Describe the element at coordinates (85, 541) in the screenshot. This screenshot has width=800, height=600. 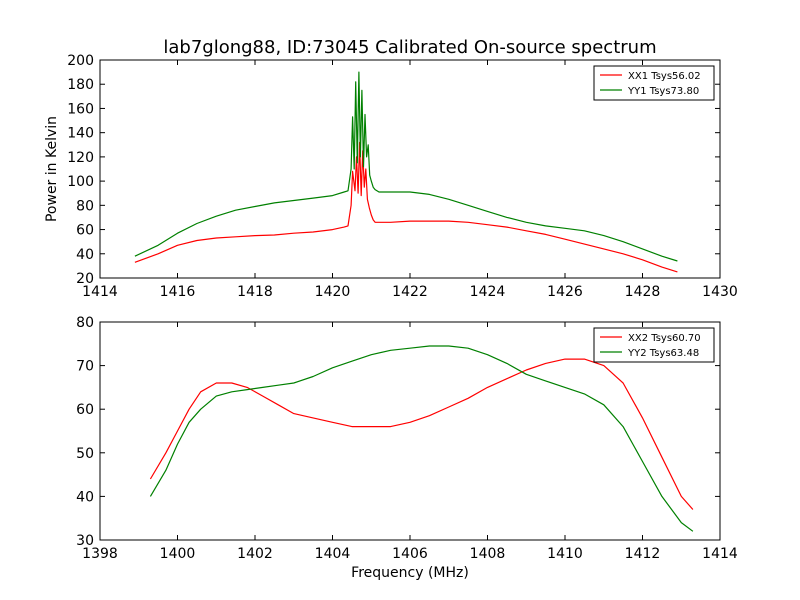
I see `y-tick-label: 30` at that location.